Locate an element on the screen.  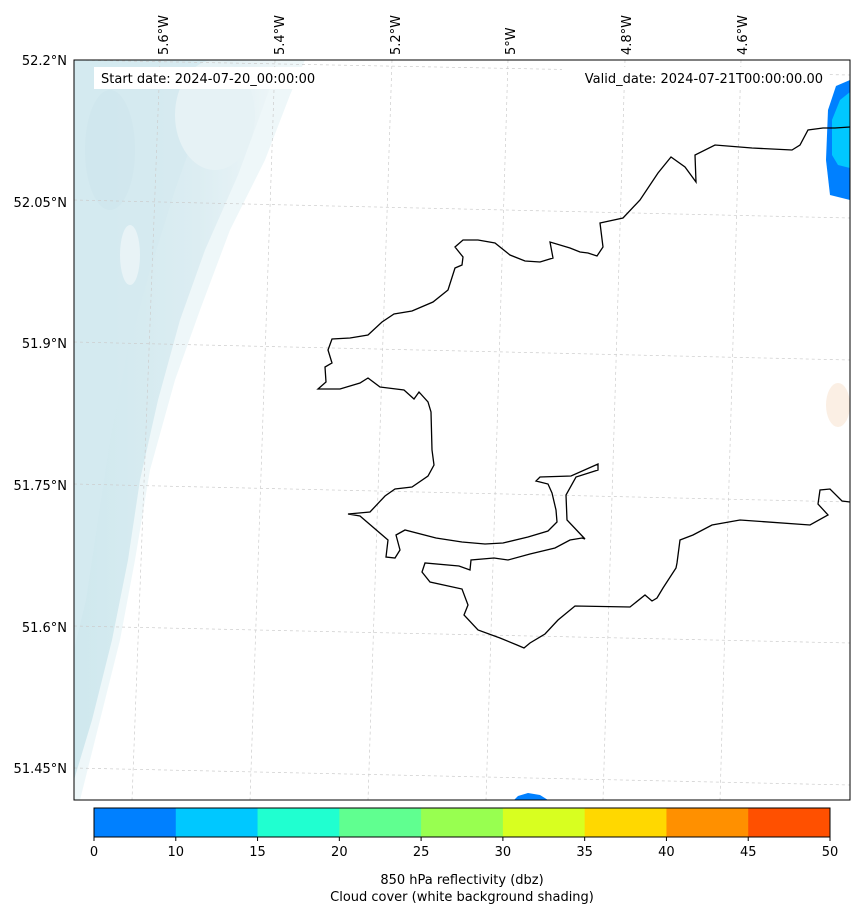
colorbar-ticks: 0 10 15 20 25 30 35 40 45 50 is located at coordinates (464, 848).